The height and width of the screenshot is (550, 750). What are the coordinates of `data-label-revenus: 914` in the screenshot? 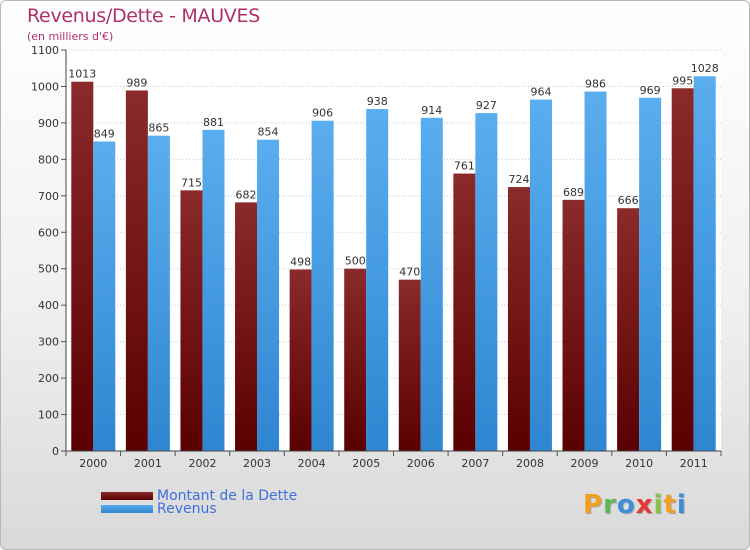 It's located at (431, 110).